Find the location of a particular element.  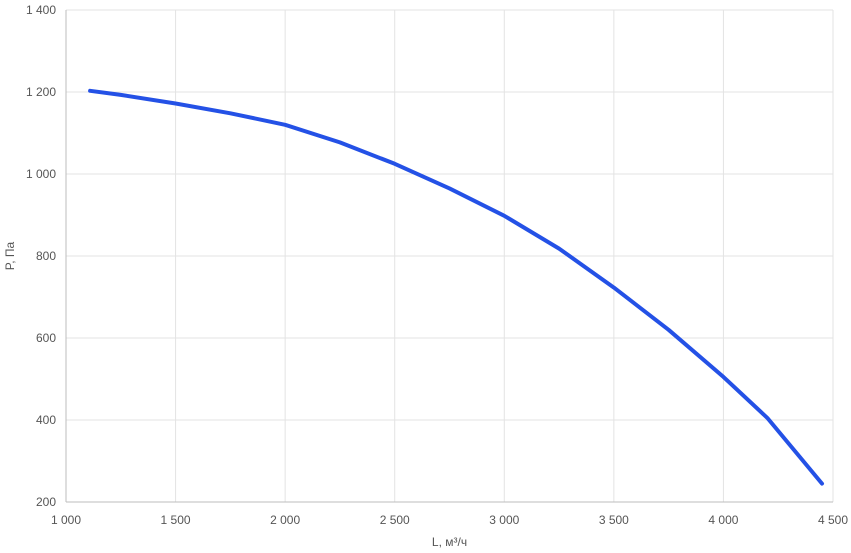

x-axis-label: L, м³/ч is located at coordinates (449, 542).